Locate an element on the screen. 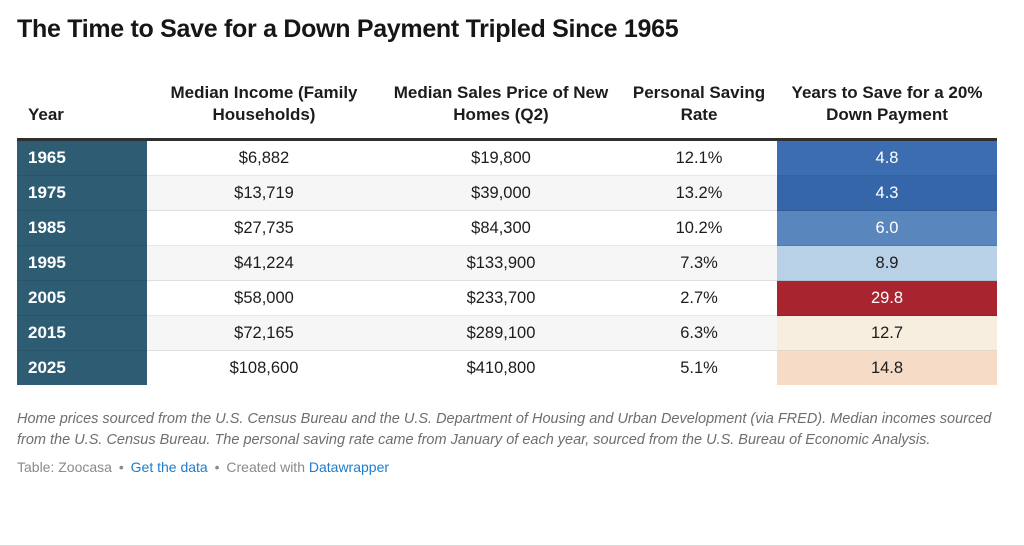  table-row: 1965 $6,882 $19,800 12.1% 4.8 is located at coordinates (507, 157).